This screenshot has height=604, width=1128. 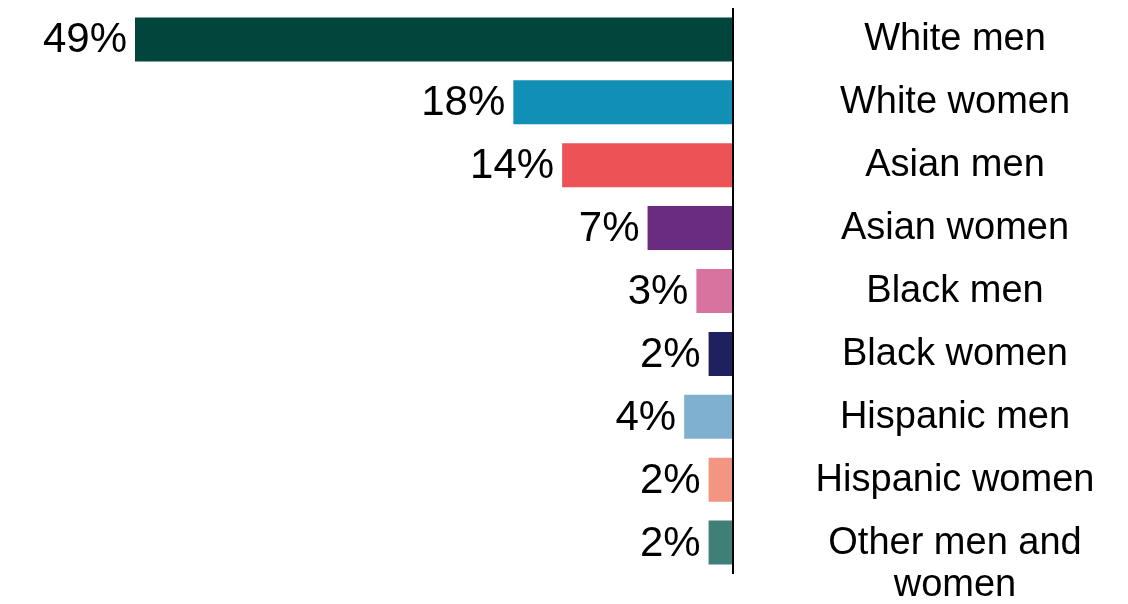 I want to click on data-label: 3%, so click(x=658, y=289).